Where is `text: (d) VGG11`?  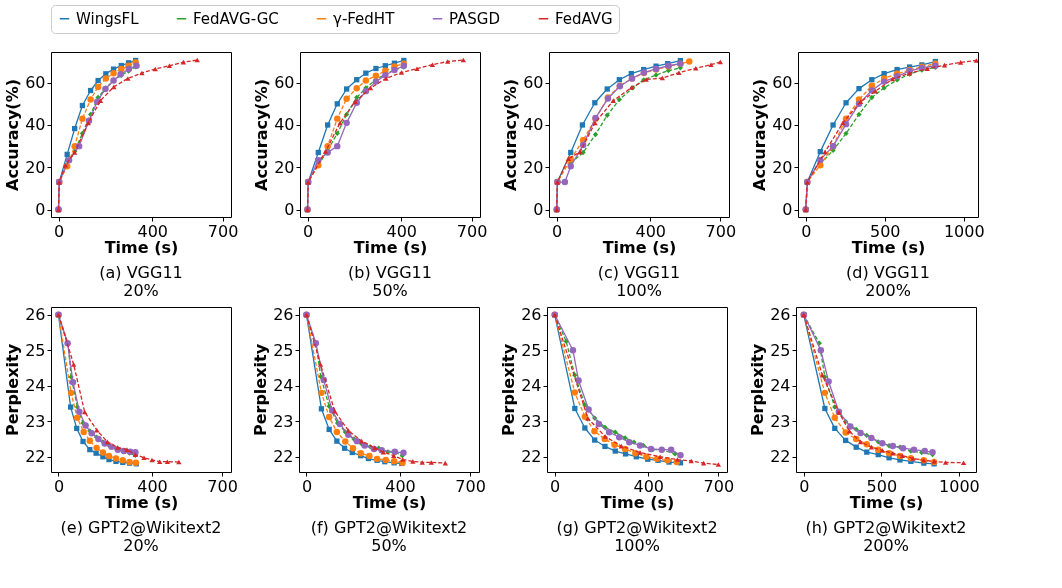 text: (d) VGG11 is located at coordinates (888, 272).